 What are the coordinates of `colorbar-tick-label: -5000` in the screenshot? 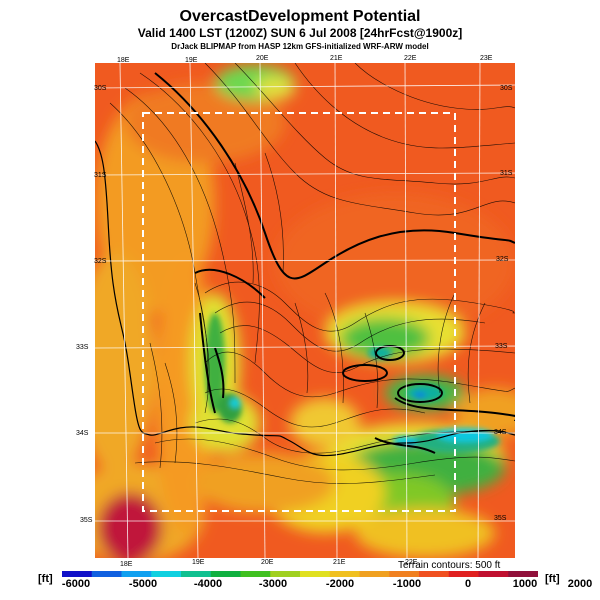 It's located at (143, 584).